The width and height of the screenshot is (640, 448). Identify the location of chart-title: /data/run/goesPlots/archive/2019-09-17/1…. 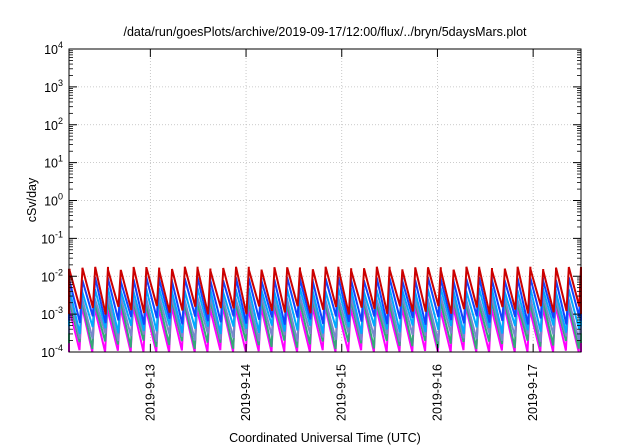
(325, 32).